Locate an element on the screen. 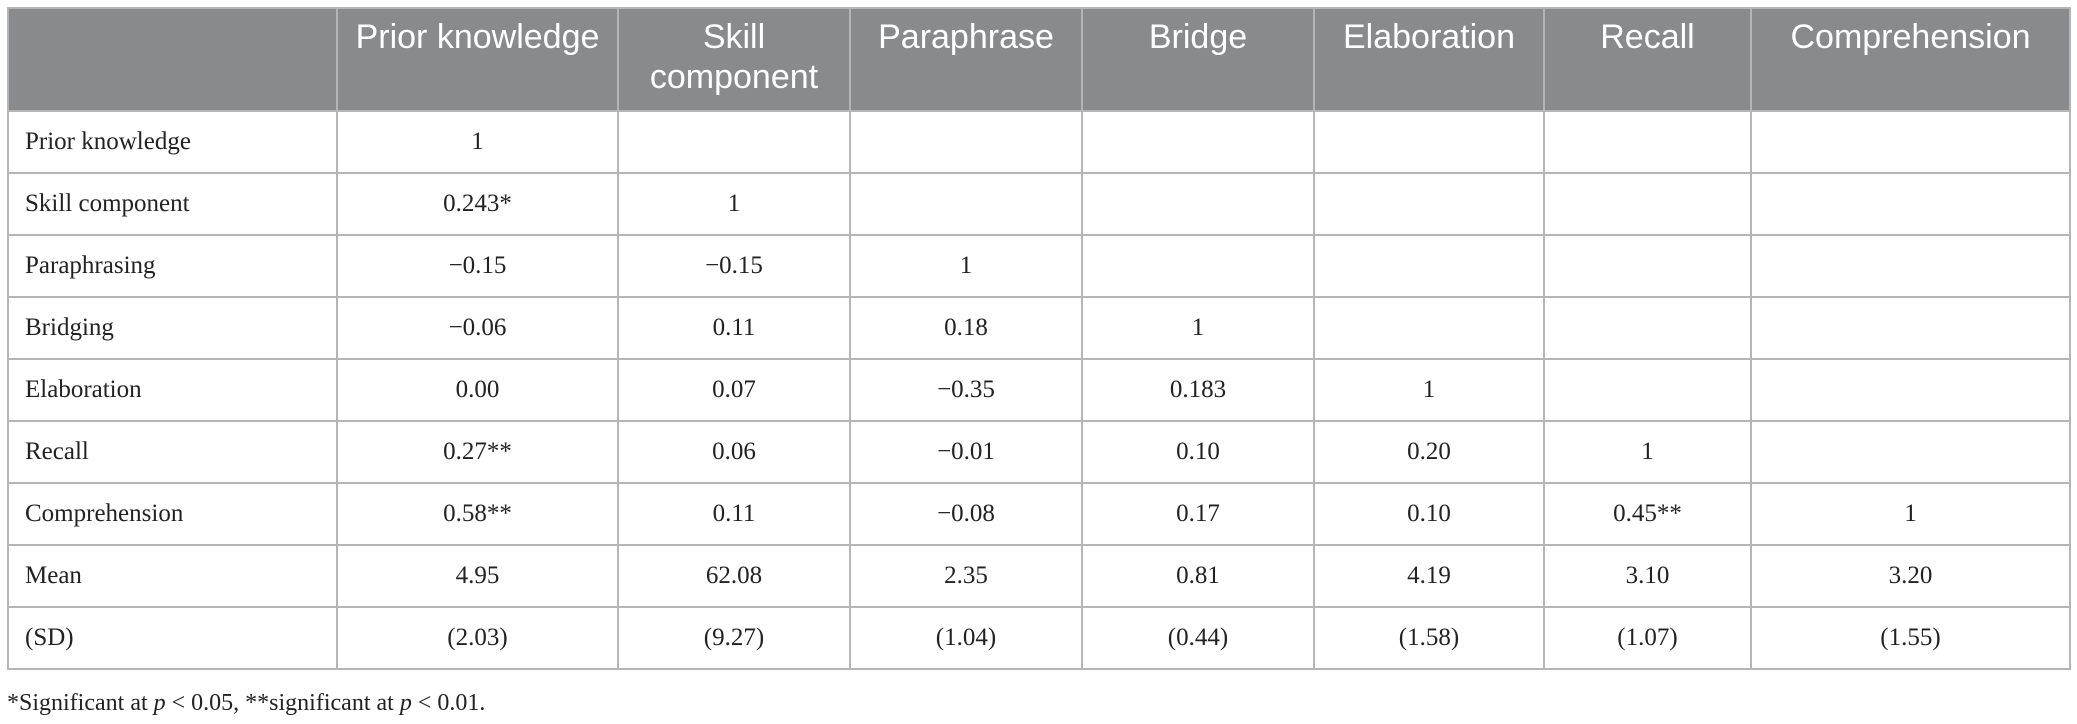 This screenshot has width=2077, height=724. table-cell: 4.19 is located at coordinates (1429, 576).